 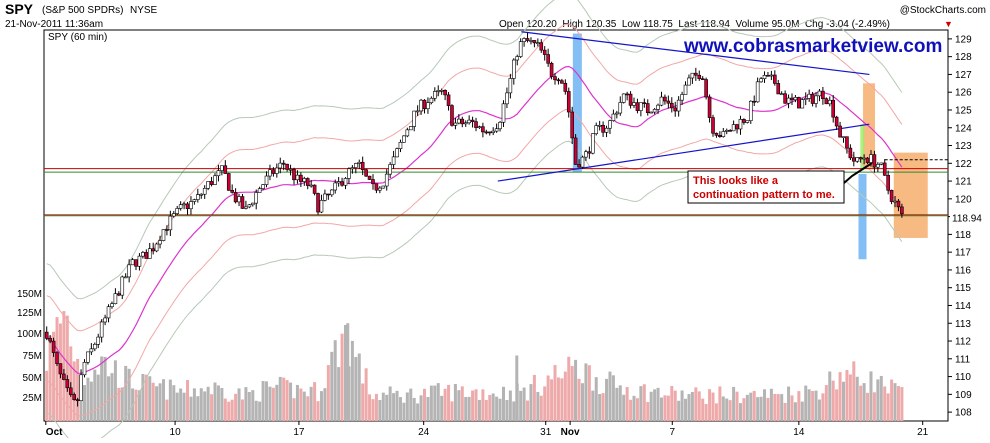 What do you see at coordinates (963, 253) in the screenshot?
I see `price-tick-label: 117` at bounding box center [963, 253].